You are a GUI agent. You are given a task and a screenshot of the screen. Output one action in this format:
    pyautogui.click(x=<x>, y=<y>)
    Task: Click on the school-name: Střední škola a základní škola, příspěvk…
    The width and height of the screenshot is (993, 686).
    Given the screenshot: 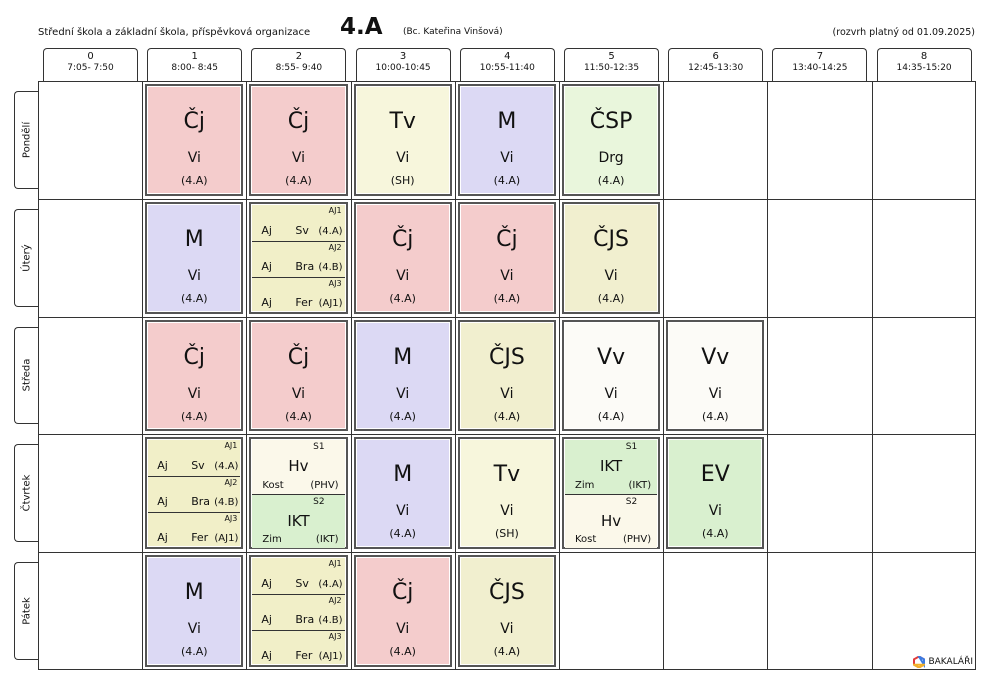 What is the action you would take?
    pyautogui.click(x=174, y=32)
    